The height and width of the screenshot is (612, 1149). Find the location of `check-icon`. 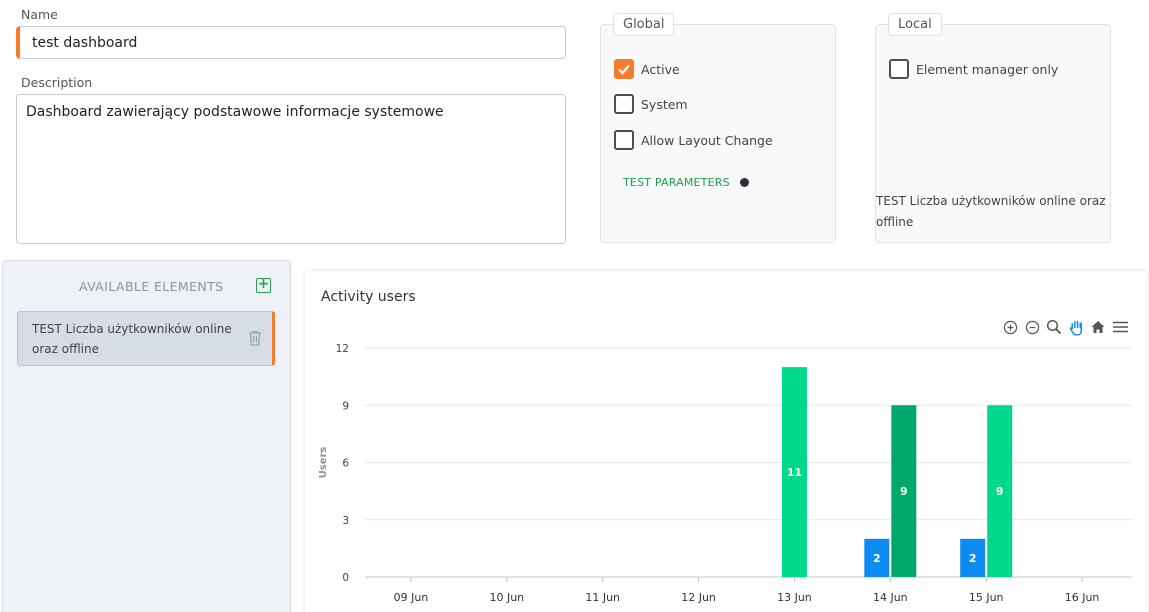

check-icon is located at coordinates (624, 69).